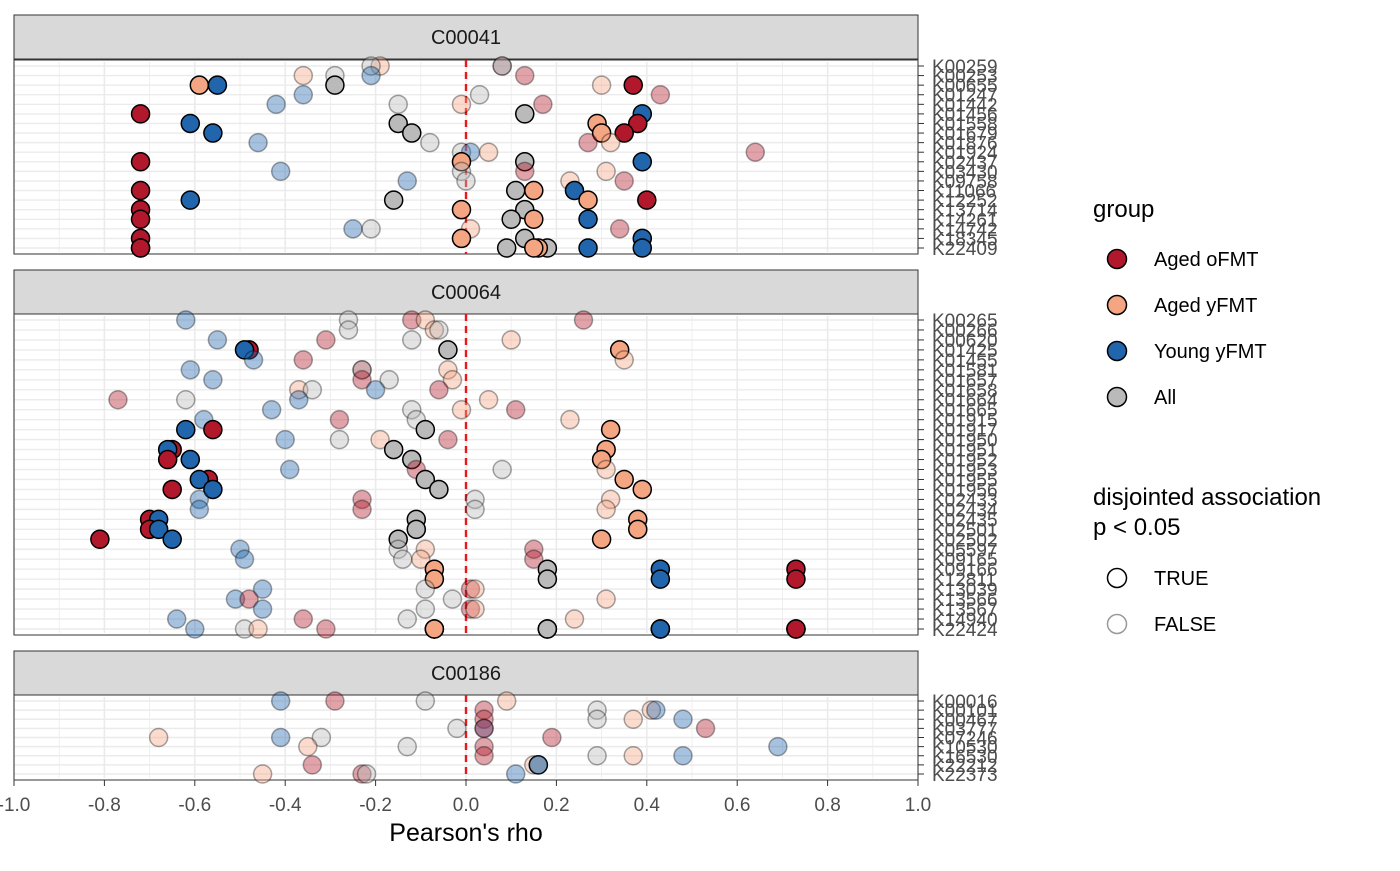 Image resolution: width=1400 pixels, height=871 pixels. What do you see at coordinates (965, 610) in the screenshot?
I see `y-tick-label: K13567` at bounding box center [965, 610].